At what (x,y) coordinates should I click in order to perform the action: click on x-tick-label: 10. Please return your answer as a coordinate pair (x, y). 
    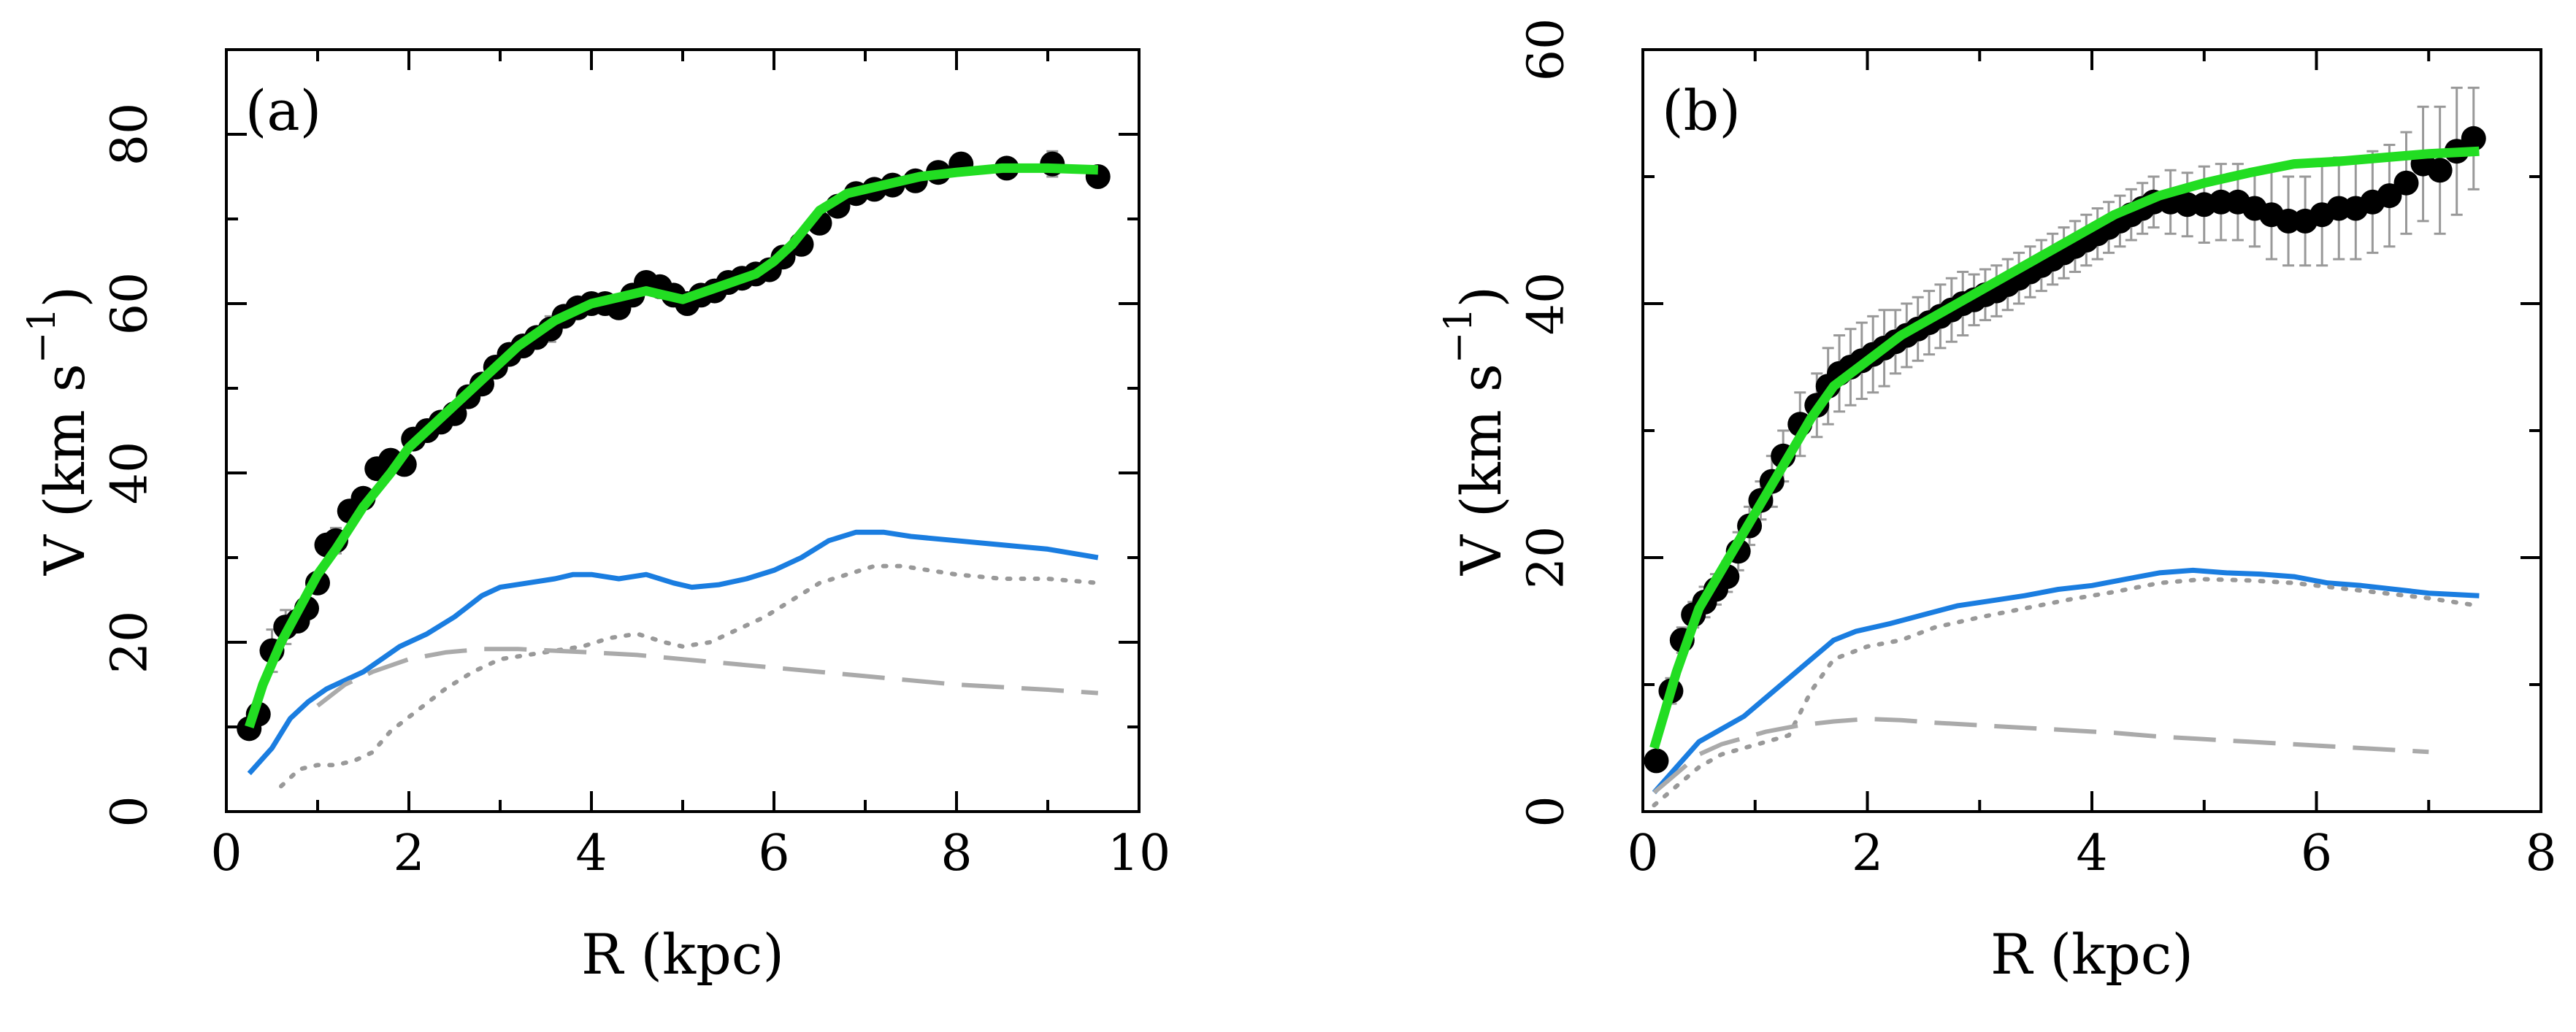
    Looking at the image, I should click on (1139, 853).